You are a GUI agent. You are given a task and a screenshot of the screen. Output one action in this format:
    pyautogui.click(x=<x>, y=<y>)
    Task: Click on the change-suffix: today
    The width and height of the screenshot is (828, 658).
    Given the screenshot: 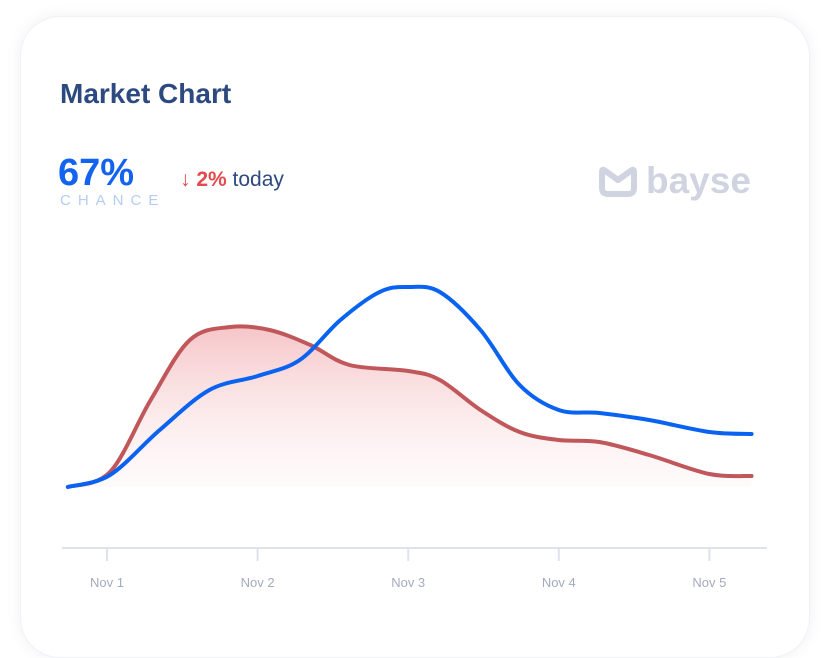 What is the action you would take?
    pyautogui.click(x=258, y=179)
    